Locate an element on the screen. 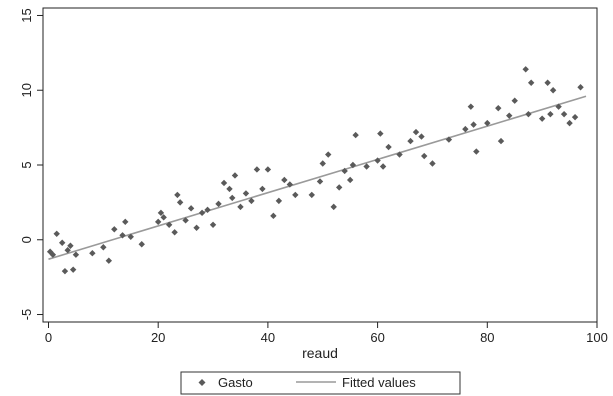  x-axis: 0 20 40 60 80 100 is located at coordinates (326, 333).